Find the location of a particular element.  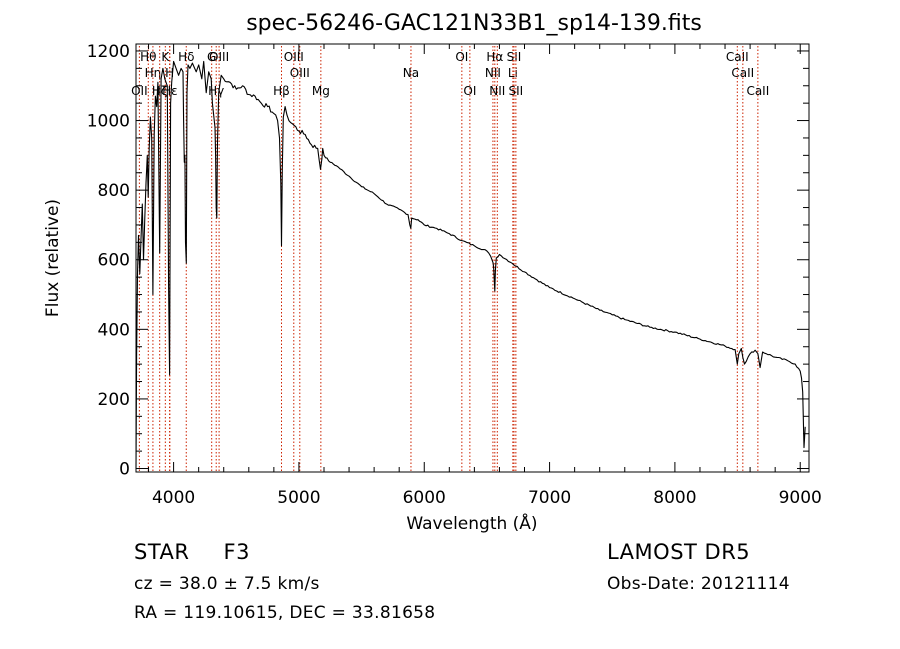

y-tick-label: 400 is located at coordinates (114, 330).